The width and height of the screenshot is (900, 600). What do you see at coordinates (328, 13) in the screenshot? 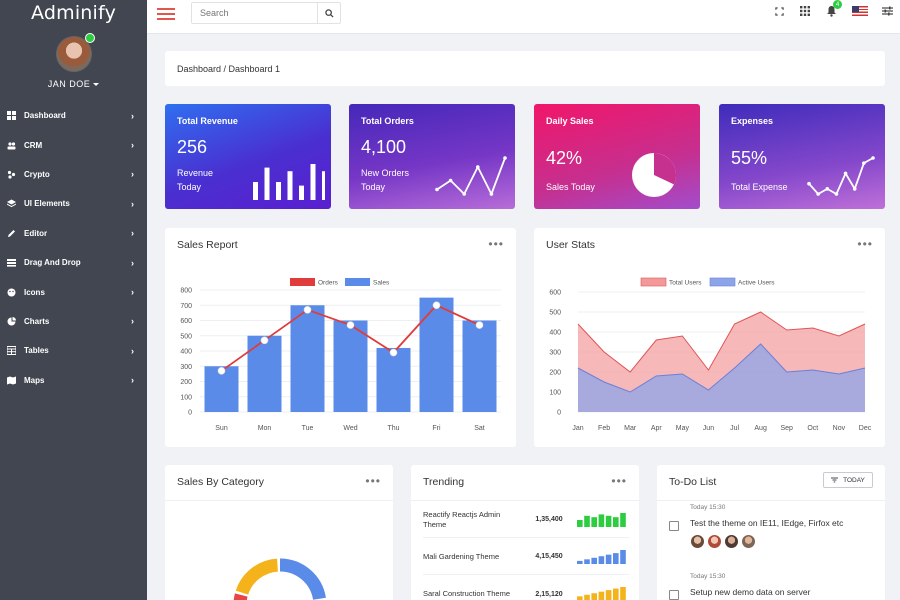
I see `search-button` at bounding box center [328, 13].